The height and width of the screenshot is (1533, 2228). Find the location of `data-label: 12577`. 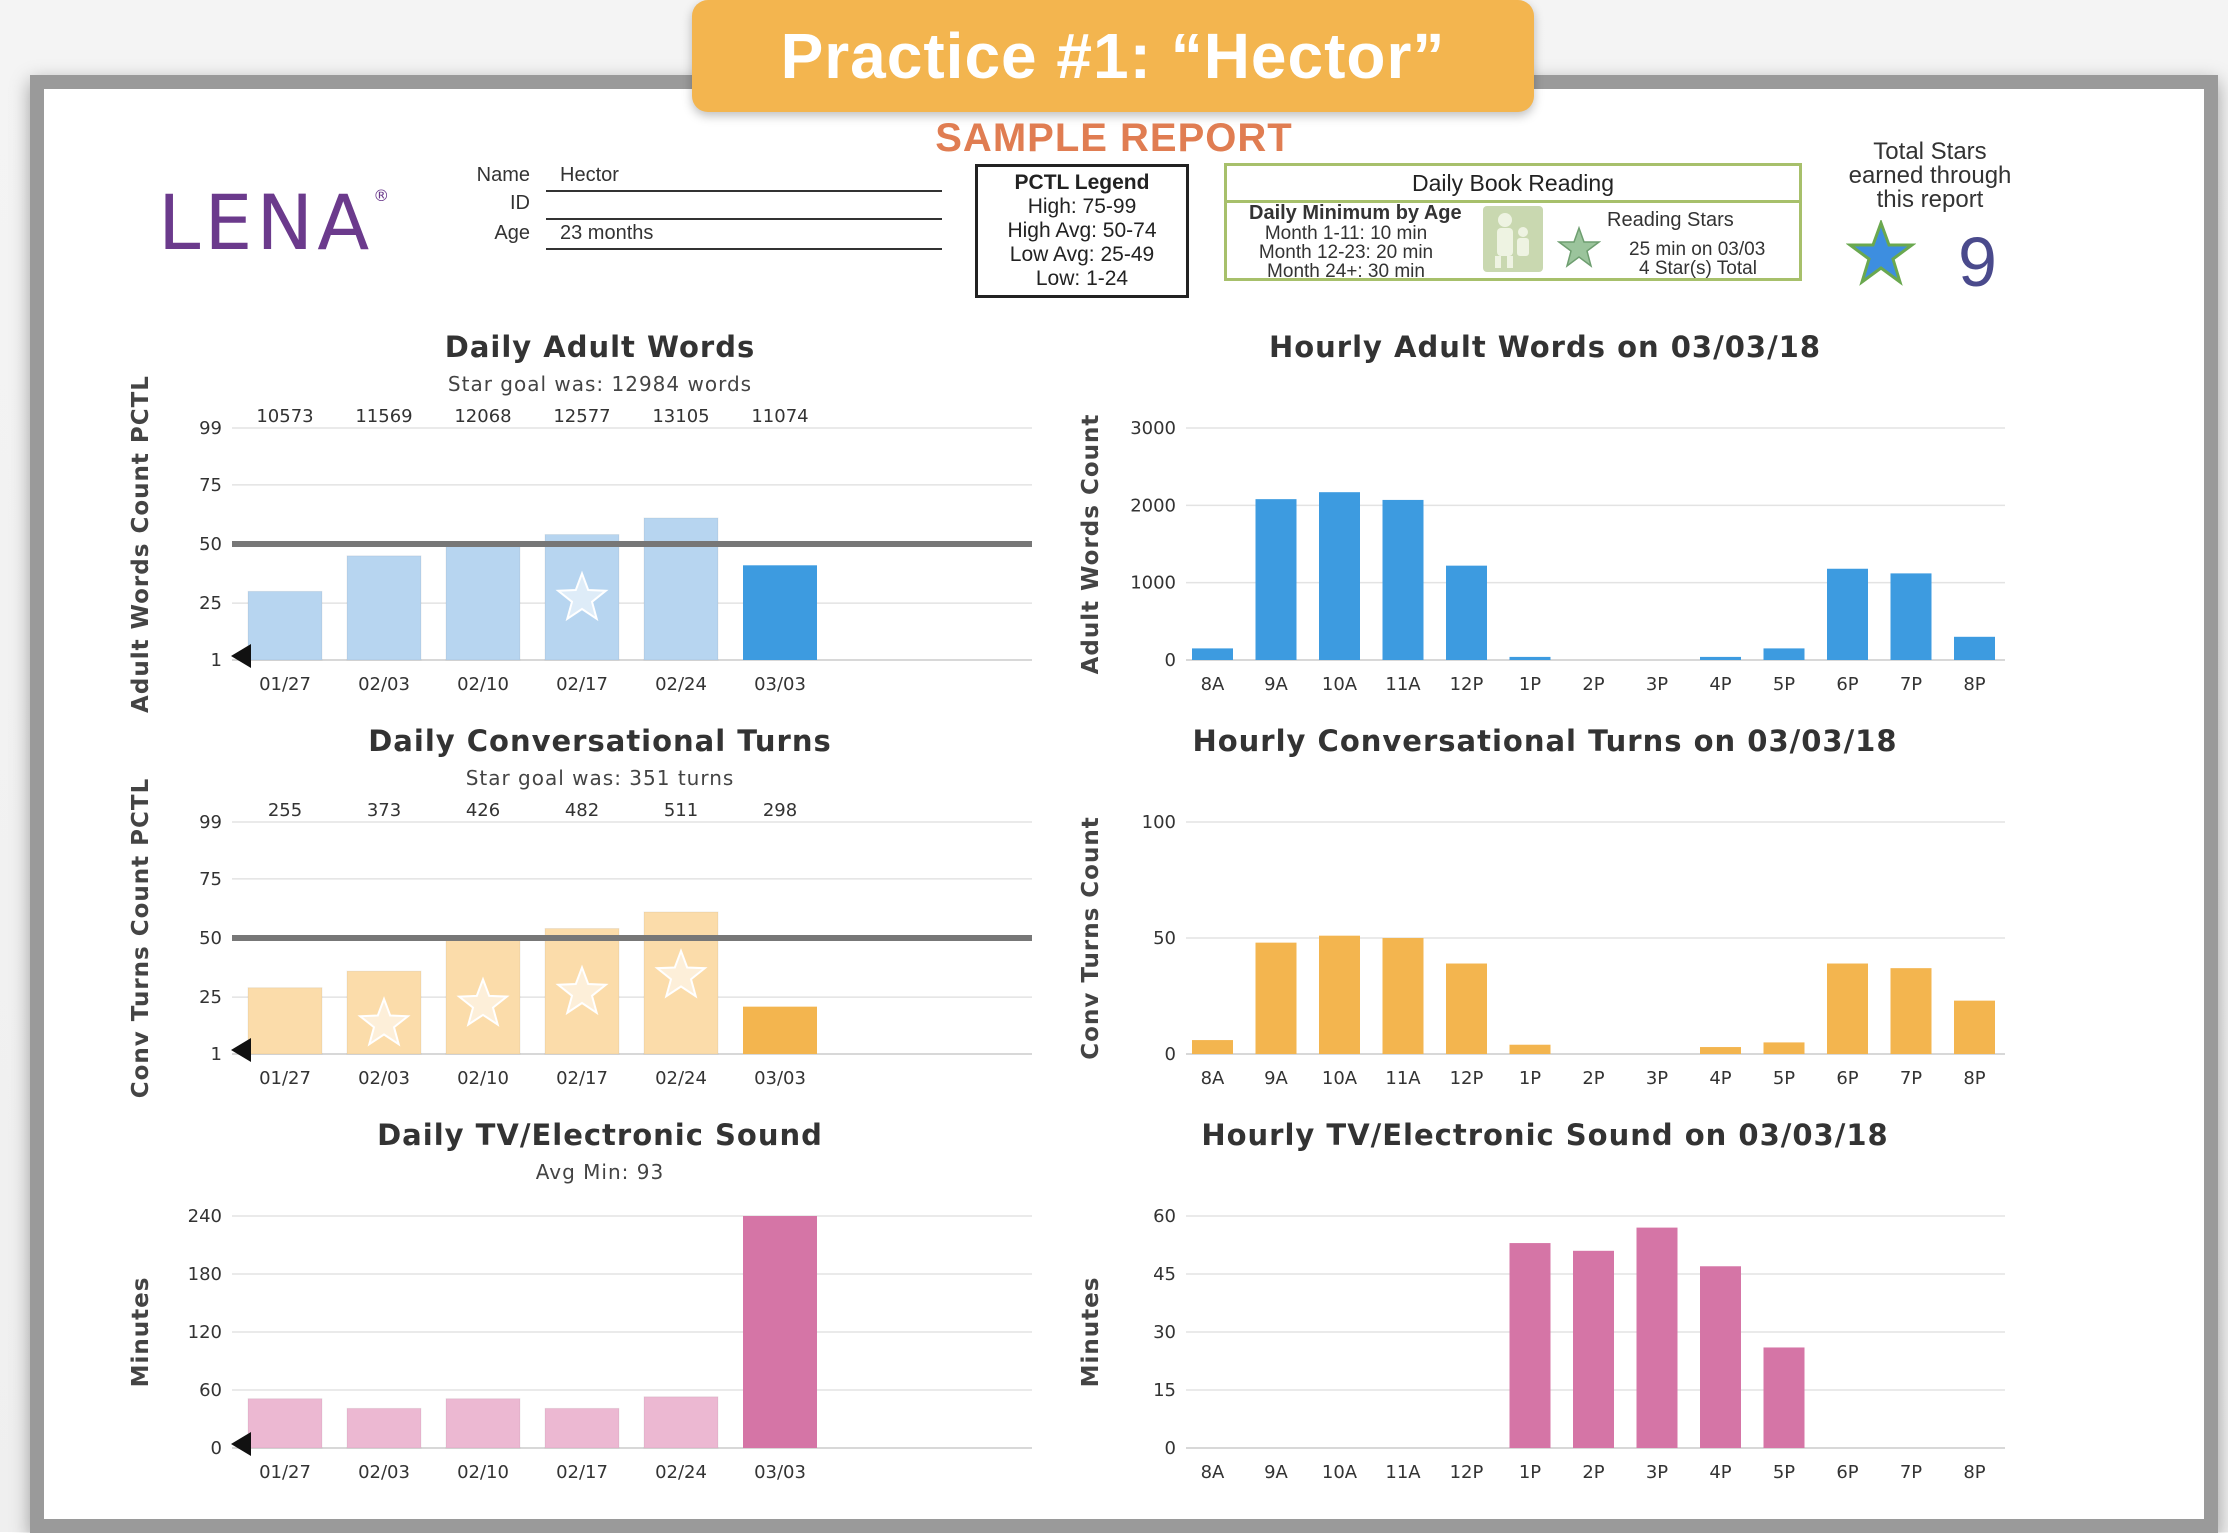

data-label: 12577 is located at coordinates (581, 416).